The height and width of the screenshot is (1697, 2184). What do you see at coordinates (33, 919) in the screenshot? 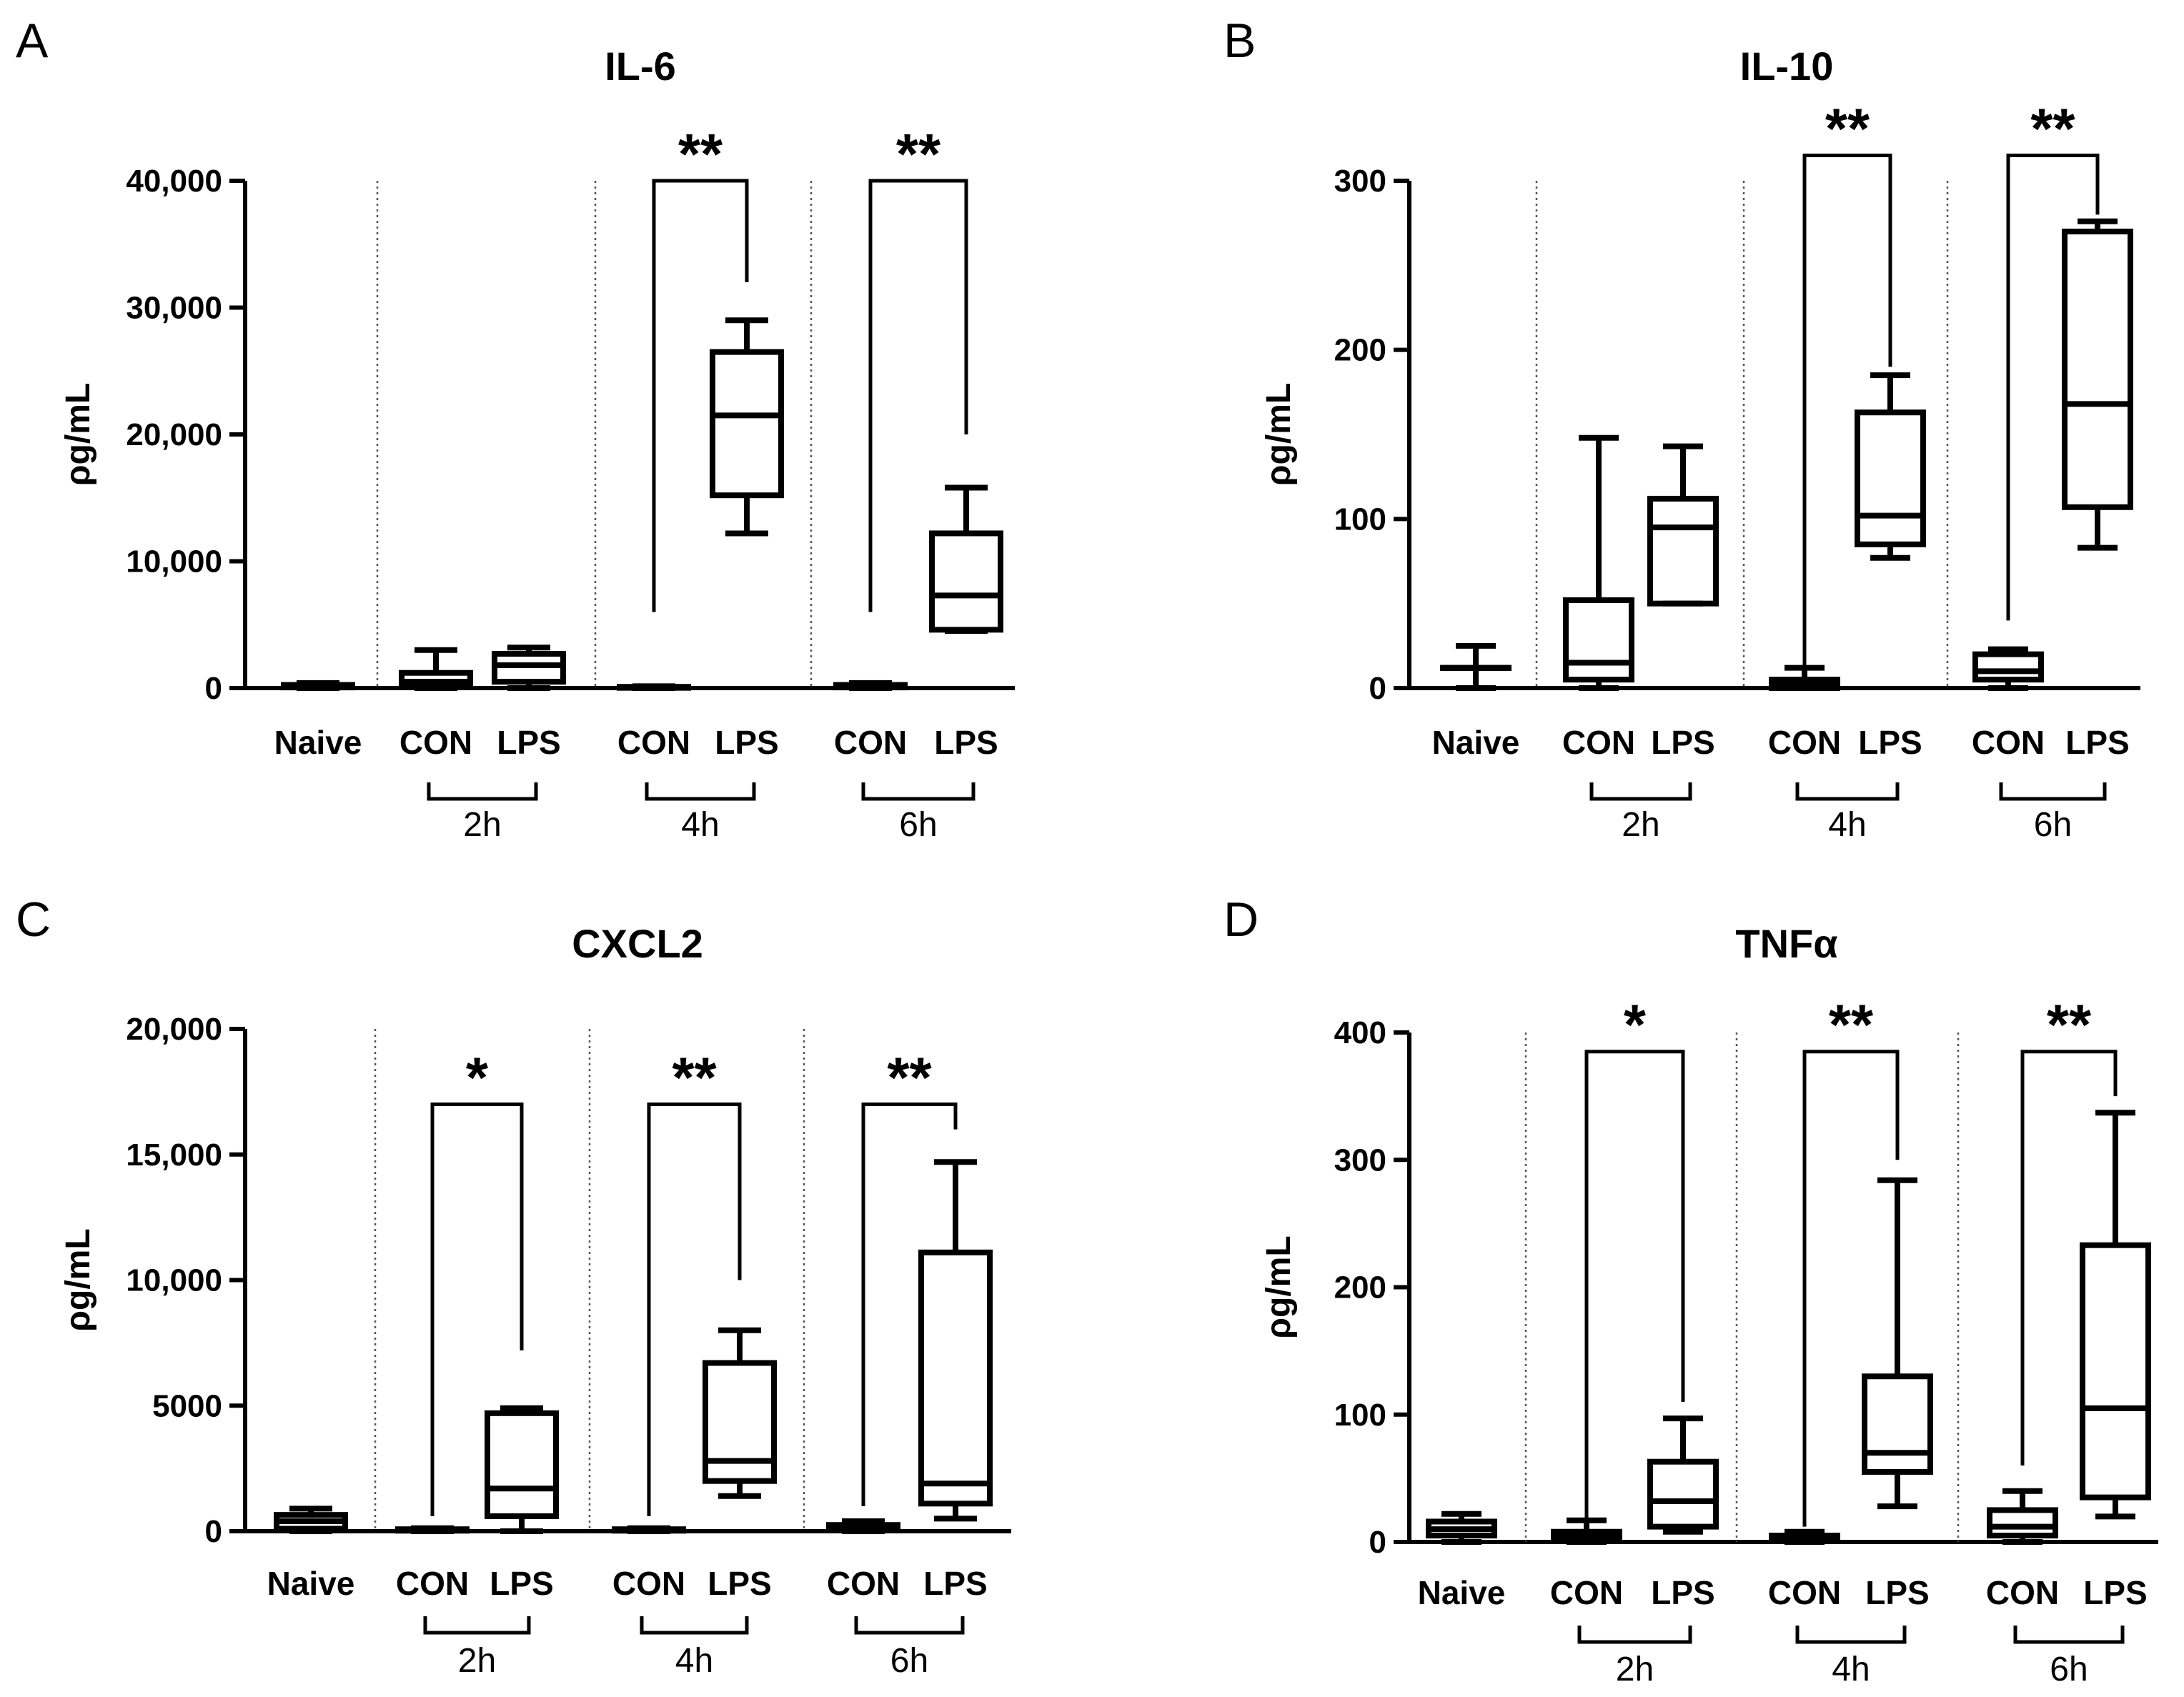
I see `panel-letter: C` at bounding box center [33, 919].